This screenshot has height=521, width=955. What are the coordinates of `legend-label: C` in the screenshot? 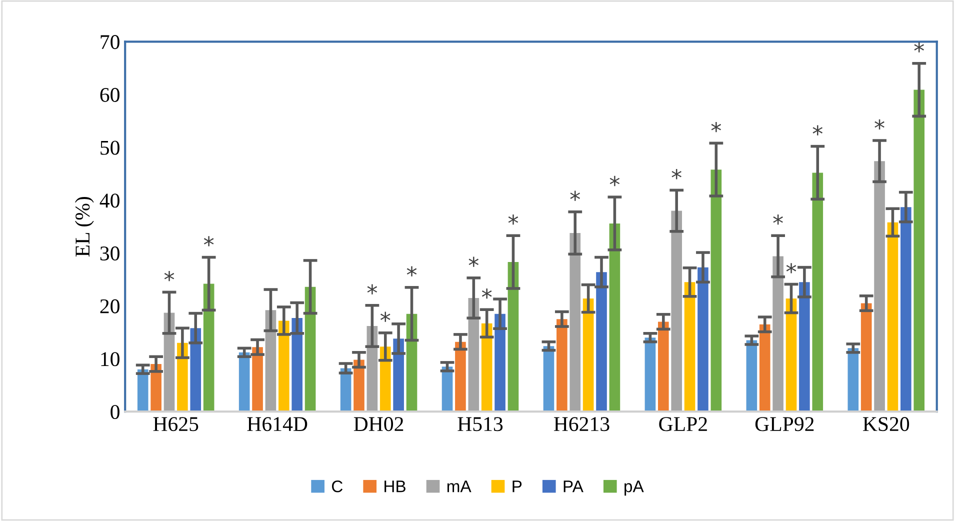 It's located at (337, 486).